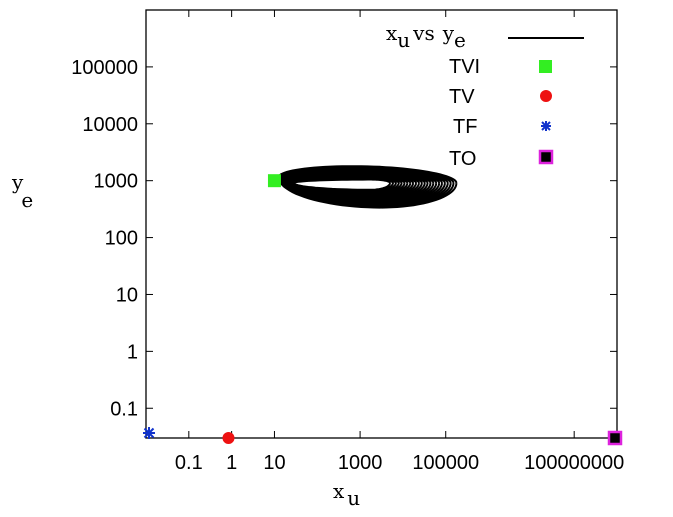  I want to click on legend-entry-tv-marker, so click(546, 96).